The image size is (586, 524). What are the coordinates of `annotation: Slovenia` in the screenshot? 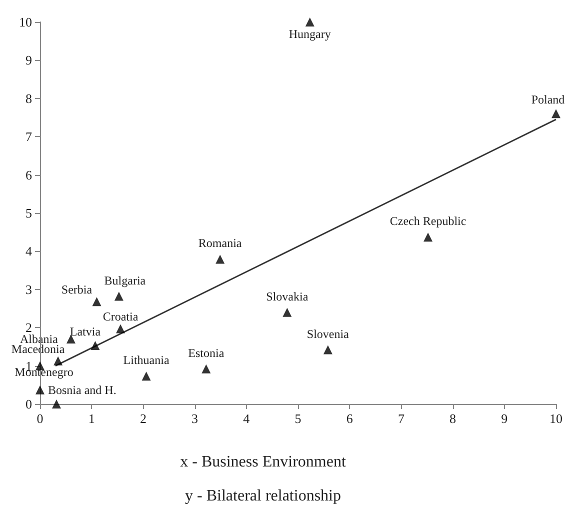 It's located at (328, 333).